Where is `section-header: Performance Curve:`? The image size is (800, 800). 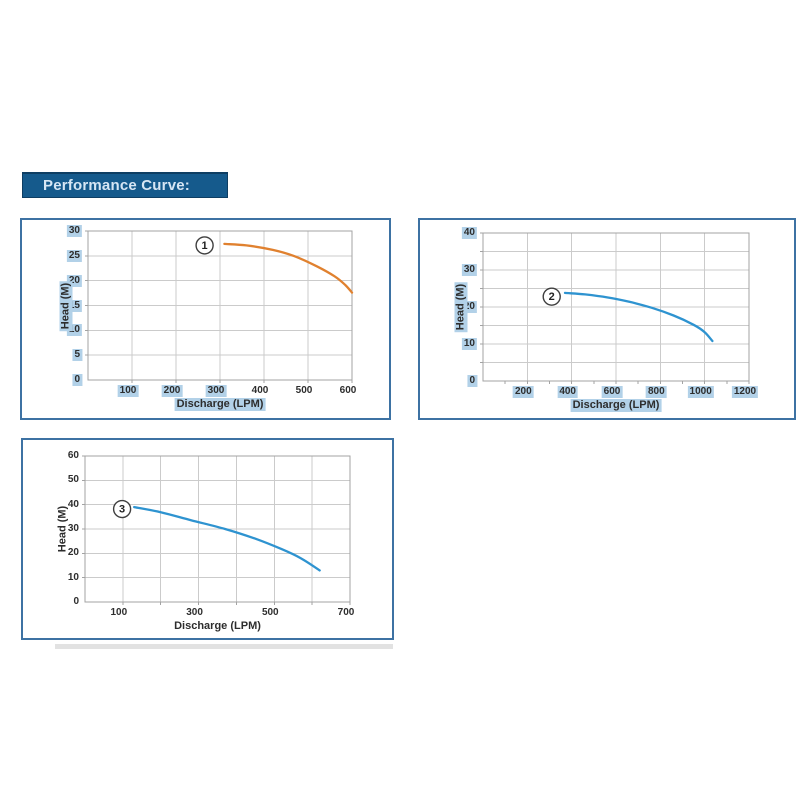 section-header: Performance Curve: is located at coordinates (125, 185).